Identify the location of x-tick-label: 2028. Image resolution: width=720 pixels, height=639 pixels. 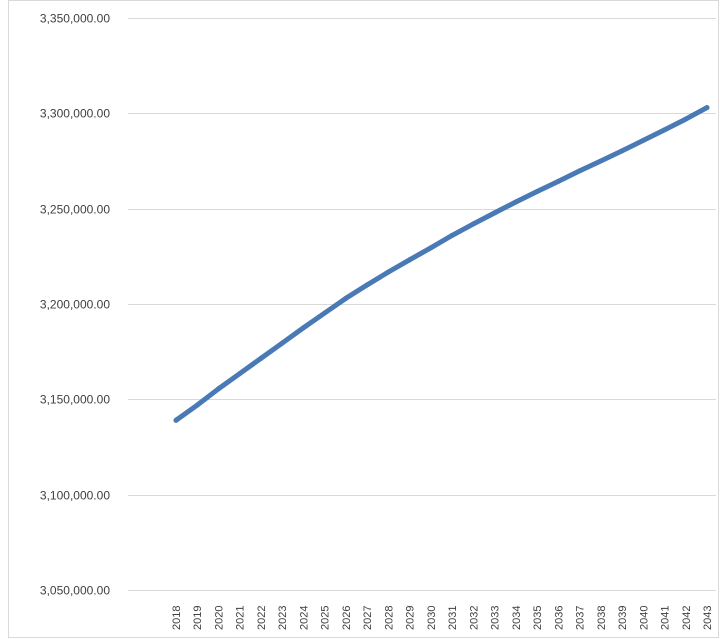
(389, 618).